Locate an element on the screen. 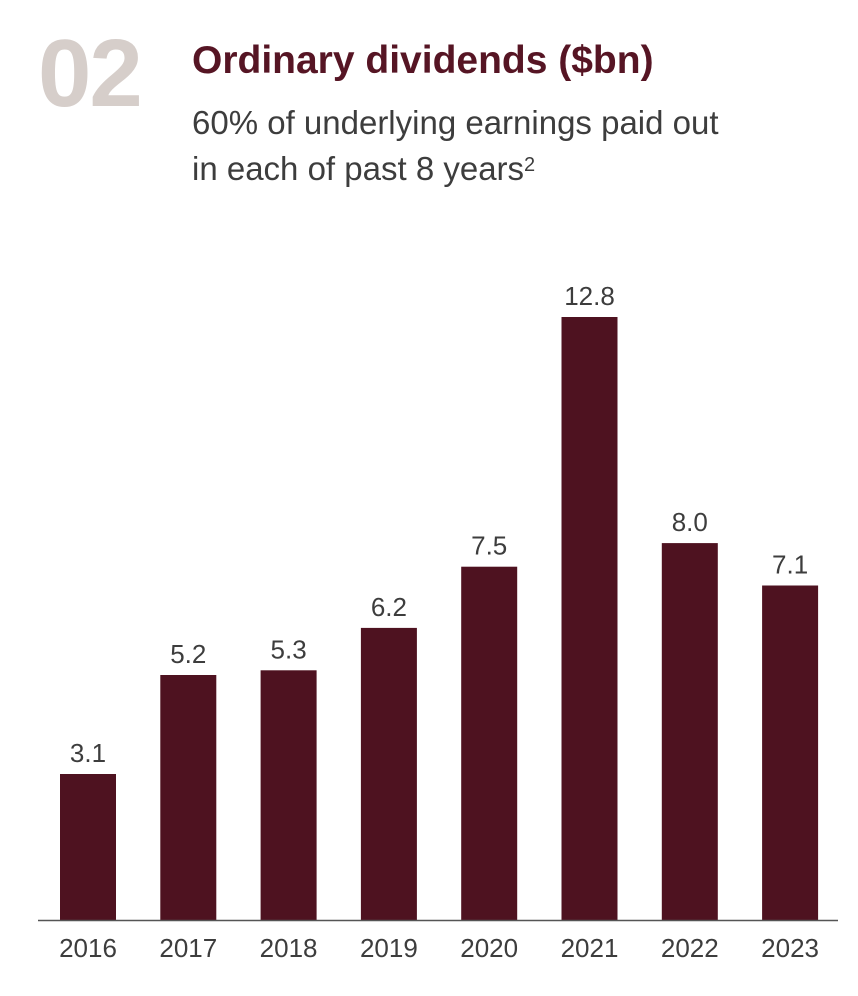 The height and width of the screenshot is (996, 858). bar-2016 is located at coordinates (88, 847).